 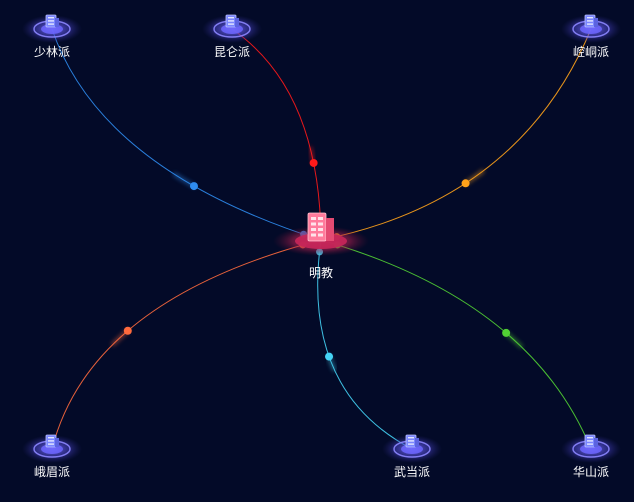 I want to click on node-label-kongtong: 崆峒派, so click(x=590, y=52).